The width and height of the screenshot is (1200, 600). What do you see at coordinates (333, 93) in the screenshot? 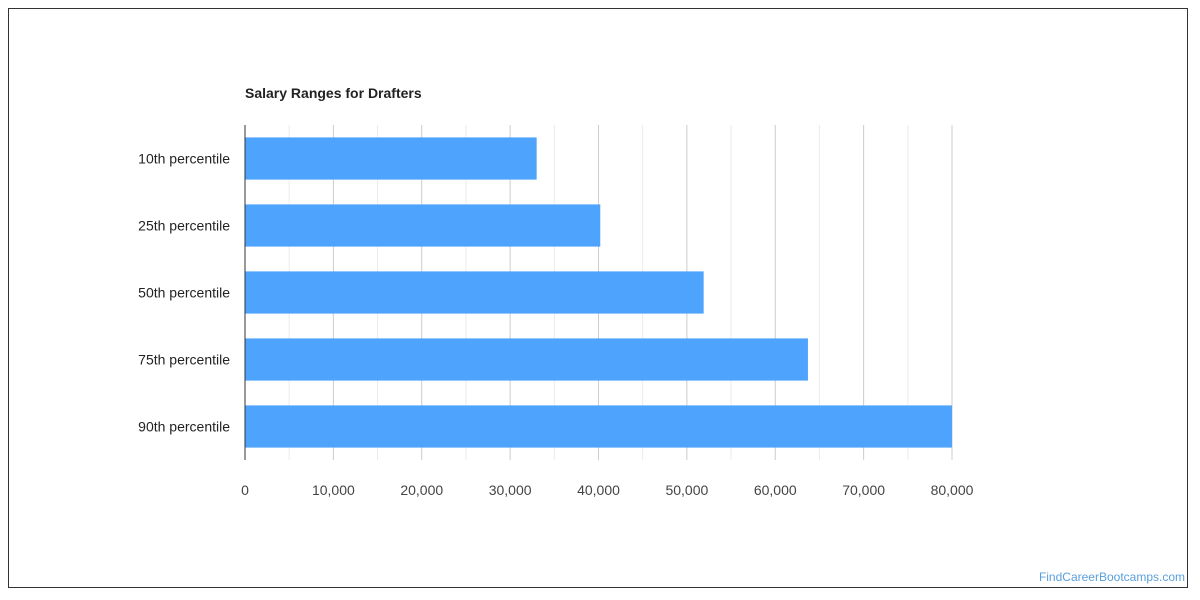
I see `chart-title: Salary Ranges for Drafters` at bounding box center [333, 93].